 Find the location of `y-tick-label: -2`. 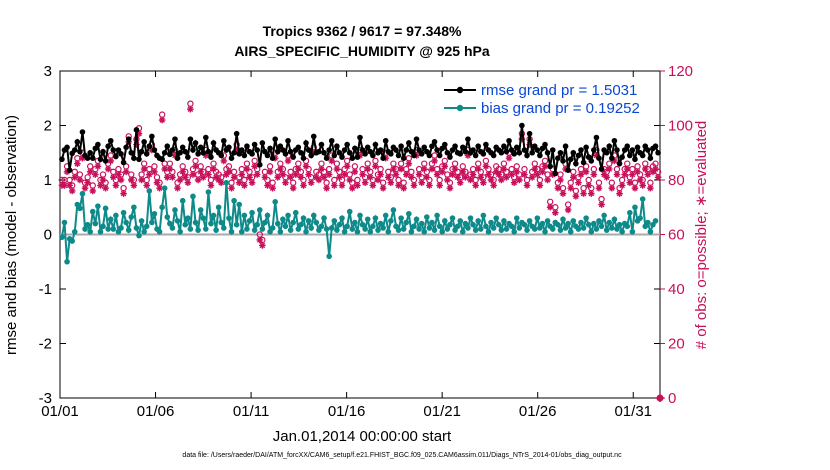

y-tick-label: -2 is located at coordinates (45, 344).